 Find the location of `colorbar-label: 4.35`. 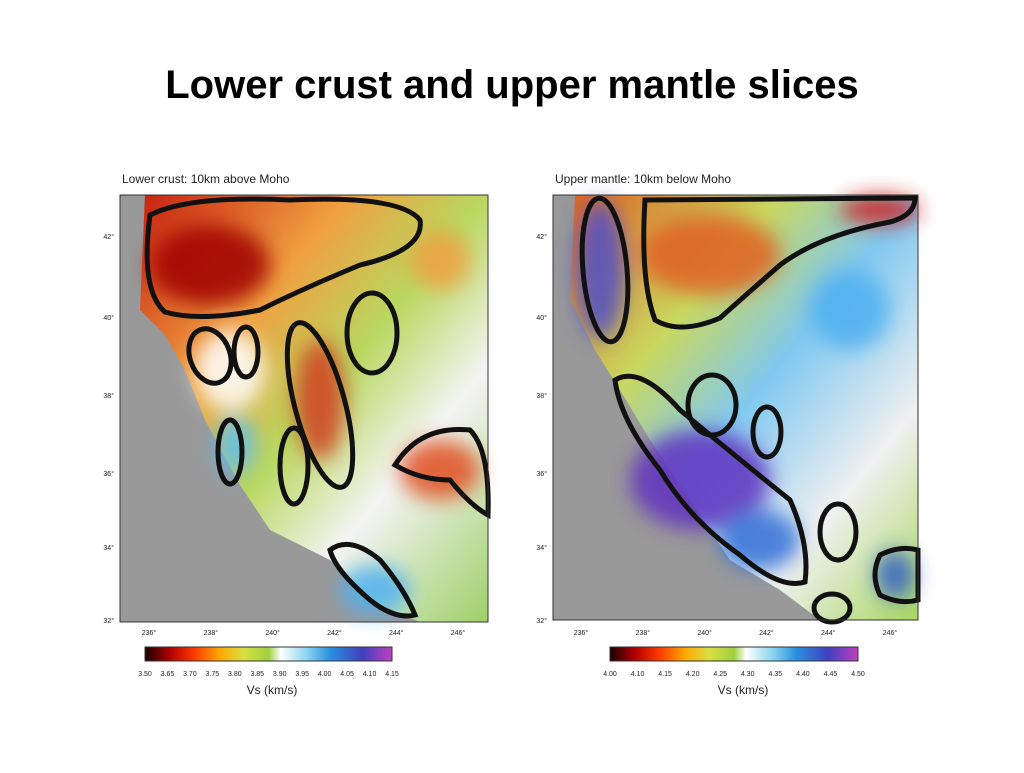

colorbar-label: 4.35 is located at coordinates (776, 674).